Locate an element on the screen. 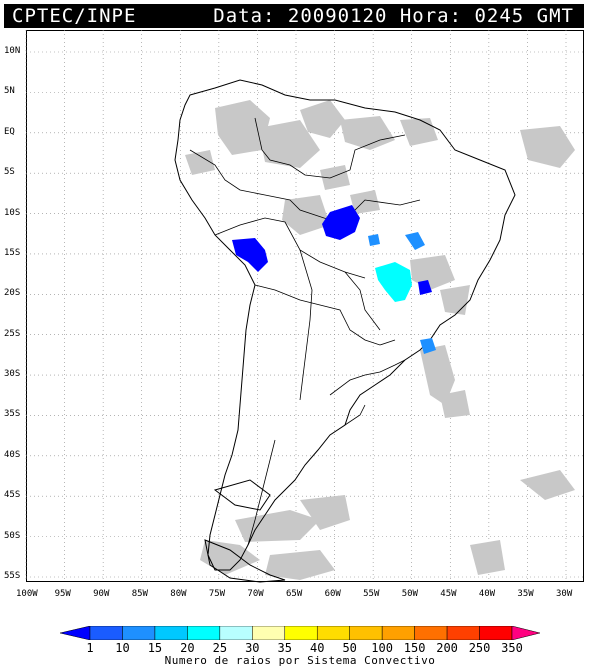 This screenshot has width=600, height=670. lat-tick-label: 25S is located at coordinates (12, 333).